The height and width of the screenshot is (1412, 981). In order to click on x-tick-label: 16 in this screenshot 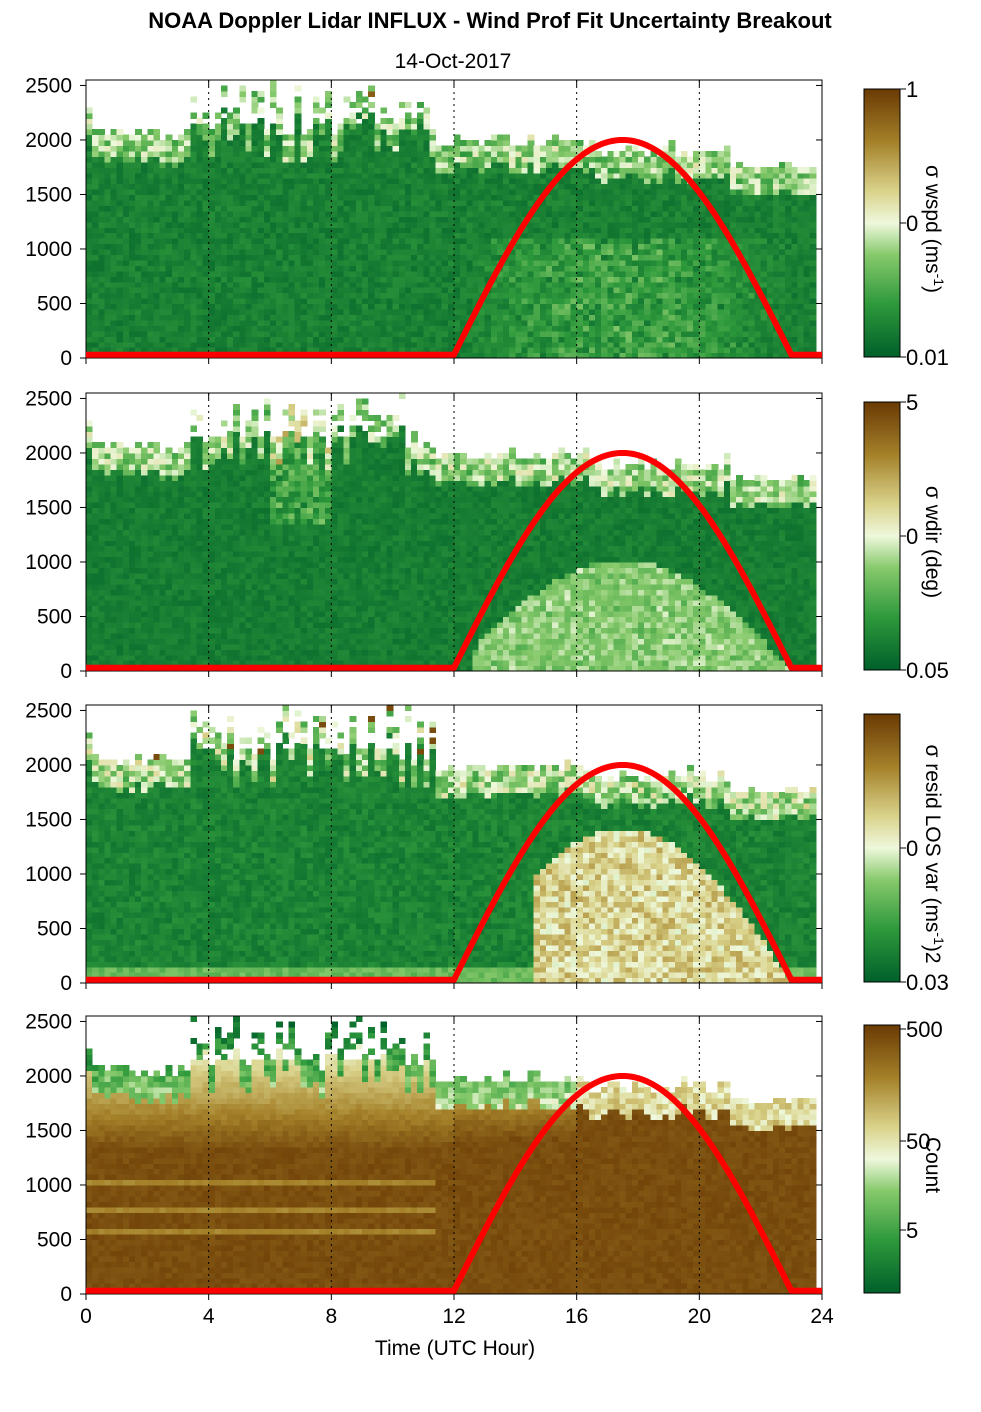, I will do `click(576, 1316)`.